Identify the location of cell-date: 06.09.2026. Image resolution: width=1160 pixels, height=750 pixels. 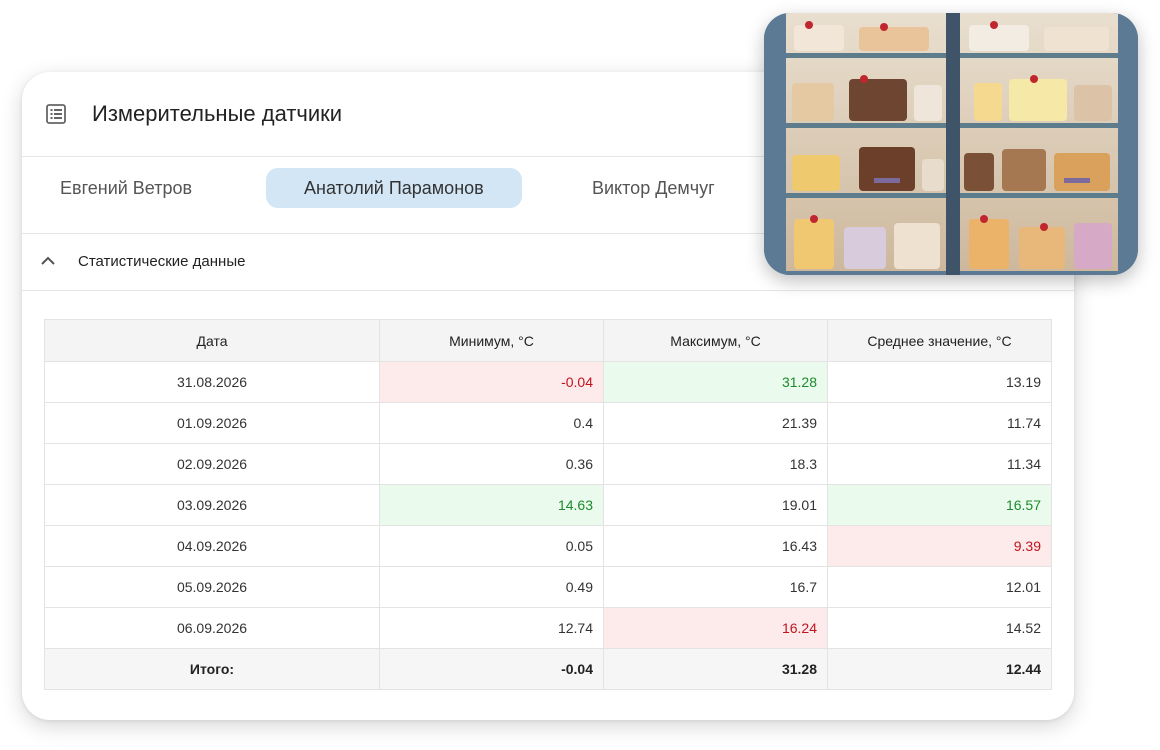
(212, 628).